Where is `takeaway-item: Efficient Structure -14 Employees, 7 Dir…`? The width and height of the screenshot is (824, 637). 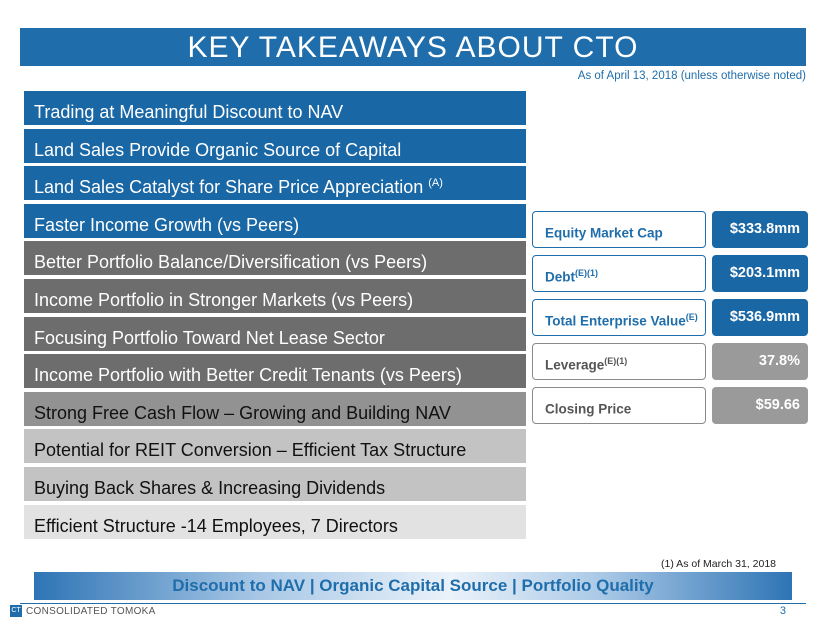
takeaway-item: Efficient Structure -14 Employees, 7 Dir… is located at coordinates (275, 521).